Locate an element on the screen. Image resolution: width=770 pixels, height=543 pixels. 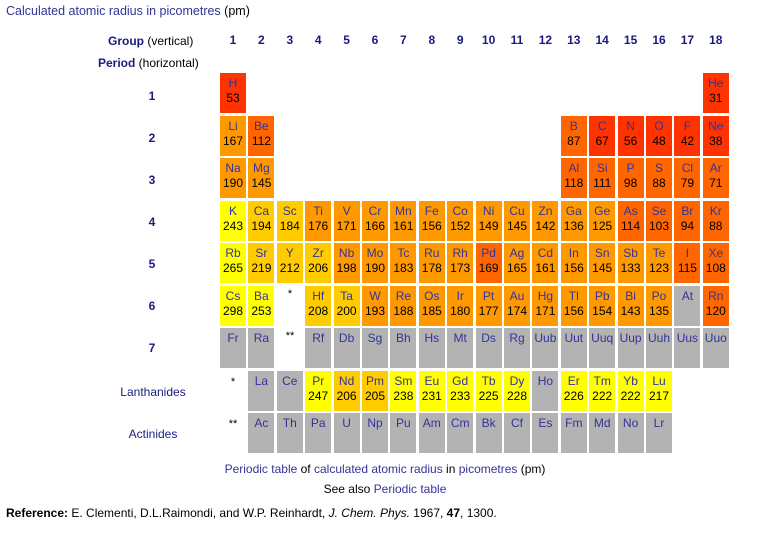
element-symbol: Bh is located at coordinates (403, 338).